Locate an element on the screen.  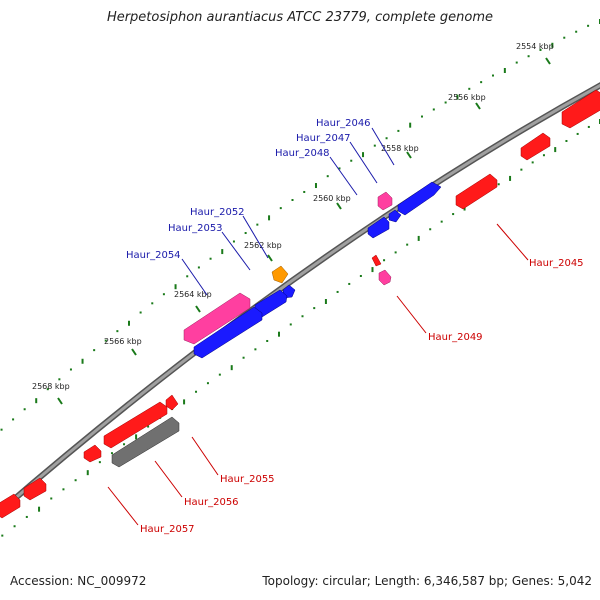
gene-label: Haur_2045 is located at coordinates (556, 263).